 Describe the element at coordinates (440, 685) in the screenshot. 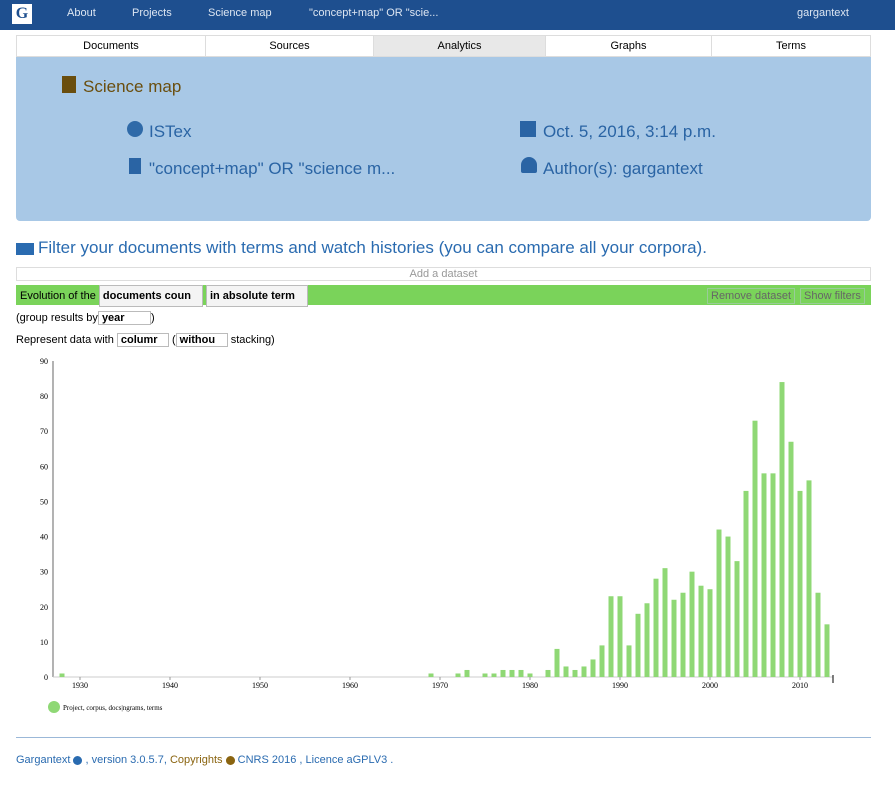

I see `x-tick-label: 1970` at that location.